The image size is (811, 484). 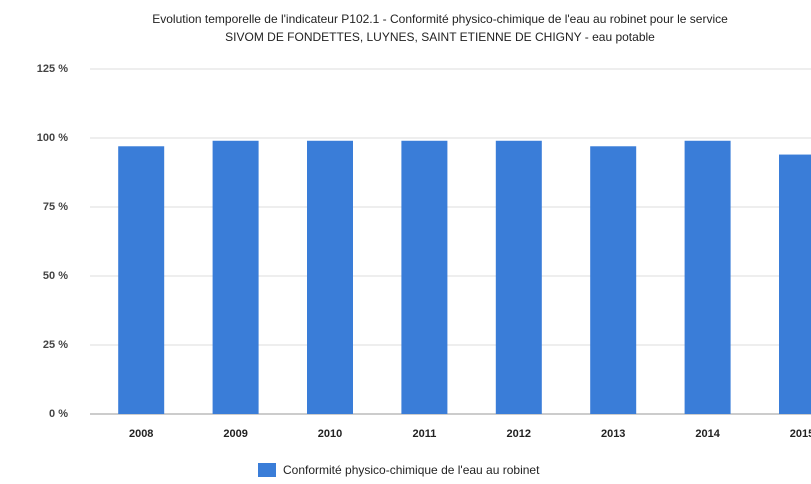 What do you see at coordinates (424, 434) in the screenshot?
I see `x-tick-label: 2011` at bounding box center [424, 434].